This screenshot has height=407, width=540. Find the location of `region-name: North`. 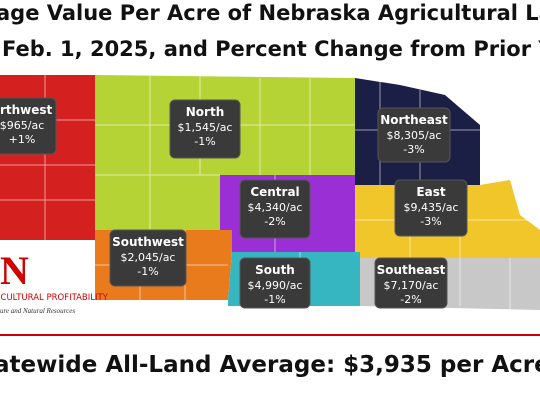

region-name: North is located at coordinates (205, 112).